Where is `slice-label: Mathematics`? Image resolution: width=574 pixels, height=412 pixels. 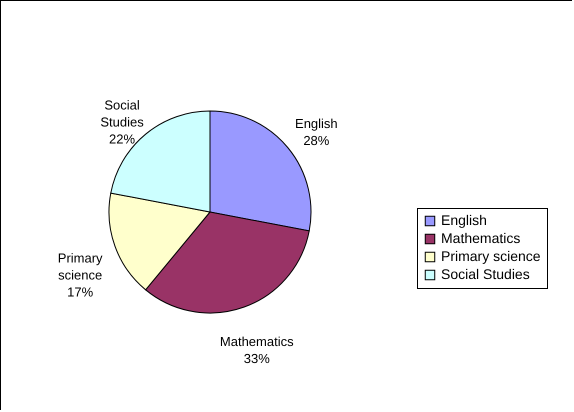 slice-label: Mathematics is located at coordinates (257, 341).